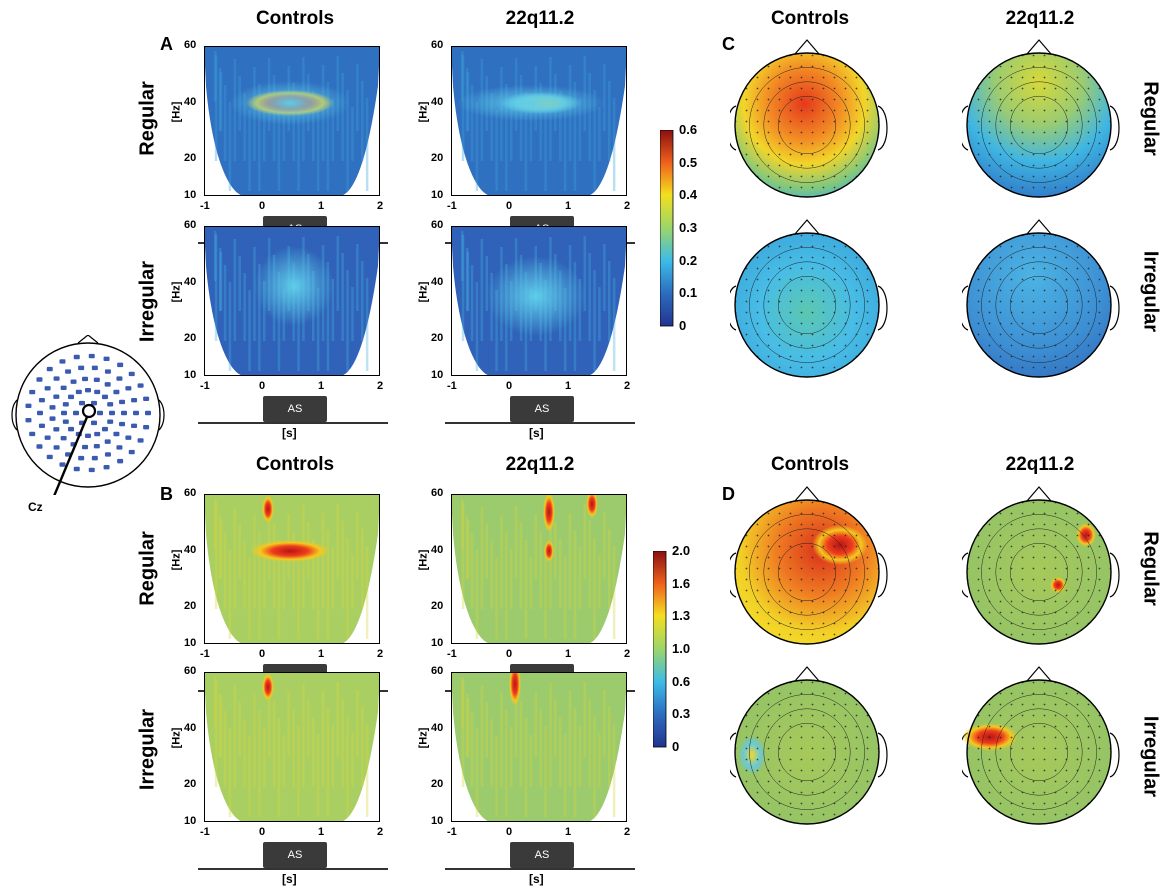 The width and height of the screenshot is (1165, 888). What do you see at coordinates (728, 44) in the screenshot?
I see `panel-letter-c: C` at bounding box center [728, 44].